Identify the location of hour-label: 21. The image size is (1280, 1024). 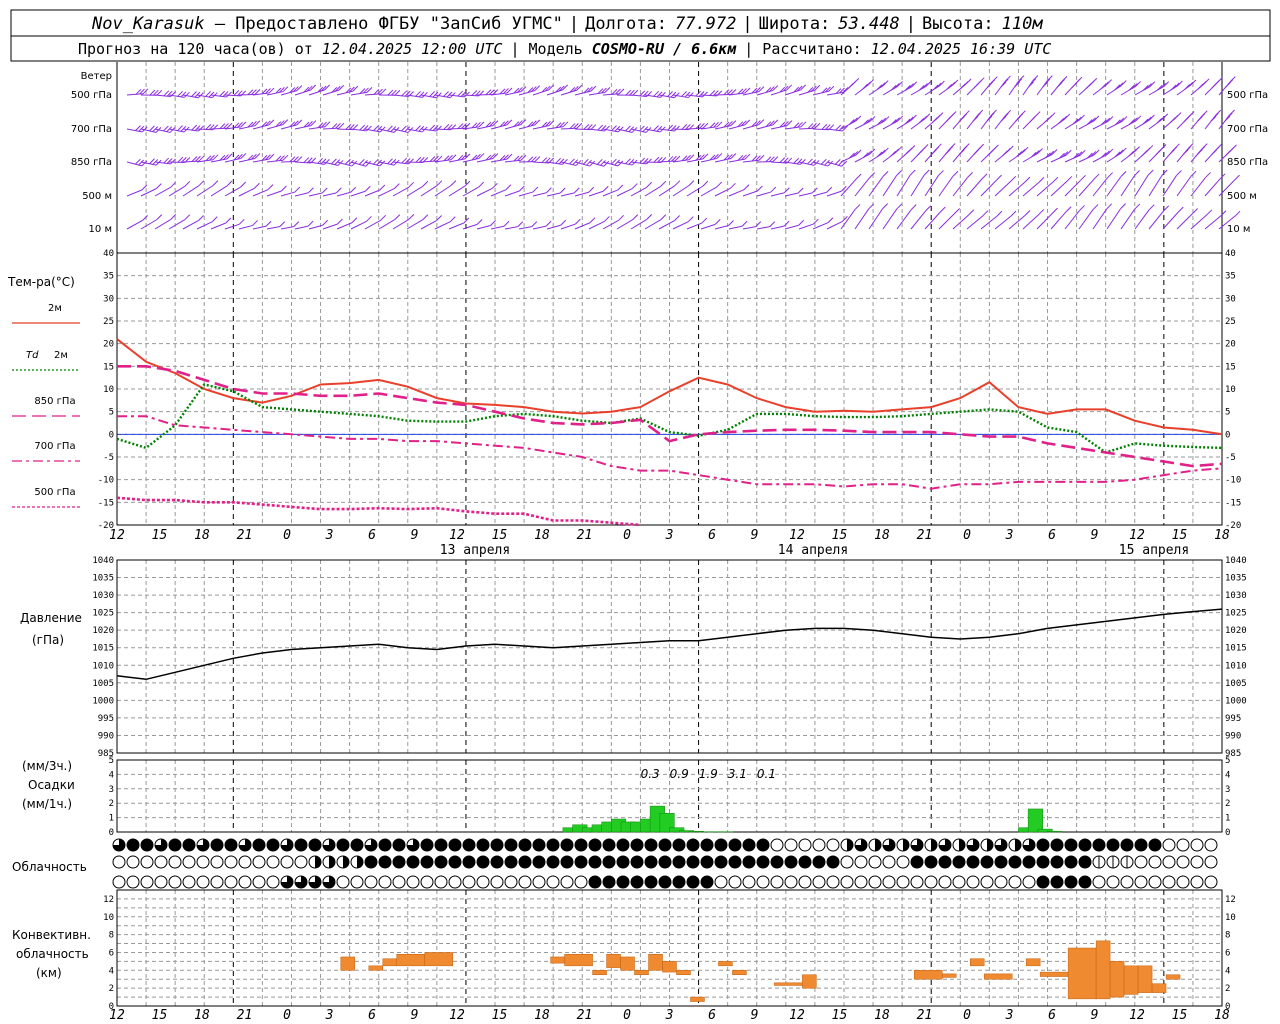
(245, 535).